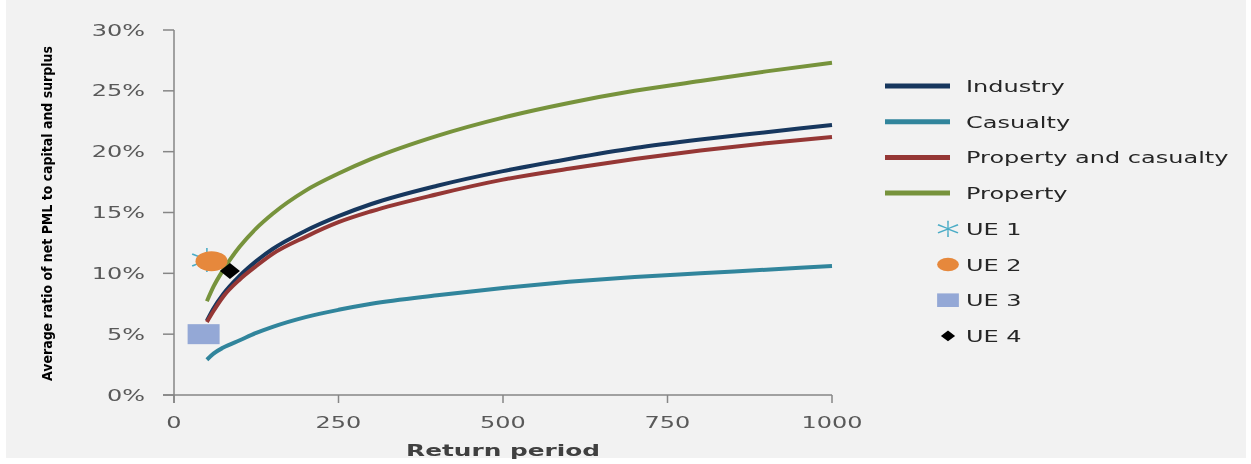 This screenshot has width=1251, height=464. I want to click on y-tick-label: 10%, so click(118, 273).